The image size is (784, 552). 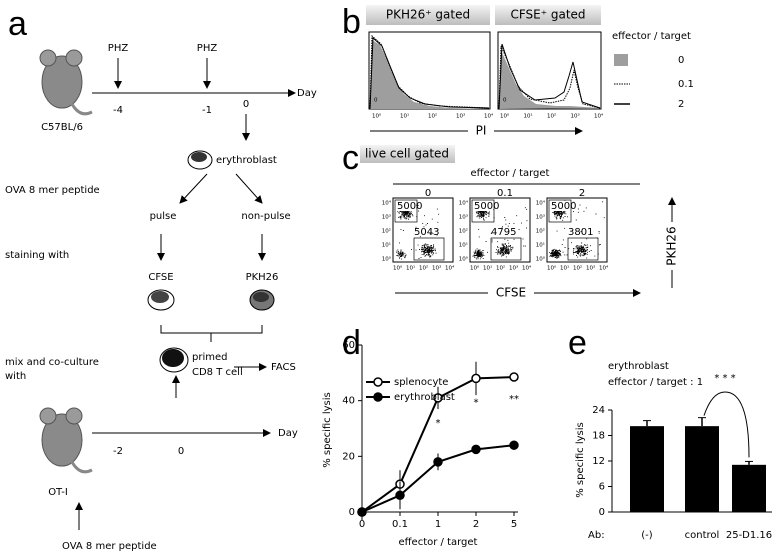 What do you see at coordinates (378, 397) in the screenshot?
I see `legend-marker` at bounding box center [378, 397].